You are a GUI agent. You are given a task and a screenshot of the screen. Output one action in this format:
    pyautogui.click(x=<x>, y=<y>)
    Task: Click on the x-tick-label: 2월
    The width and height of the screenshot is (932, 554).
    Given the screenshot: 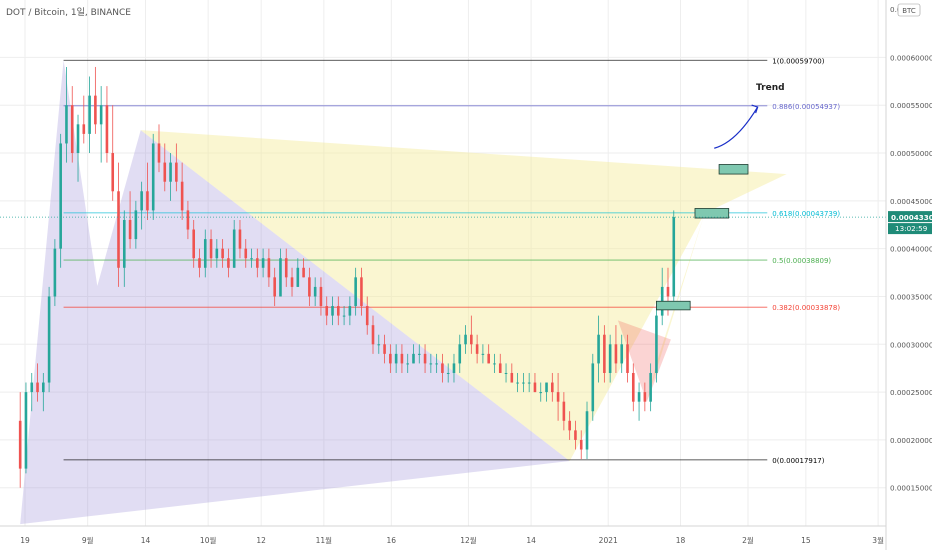 What is the action you would take?
    pyautogui.click(x=748, y=540)
    